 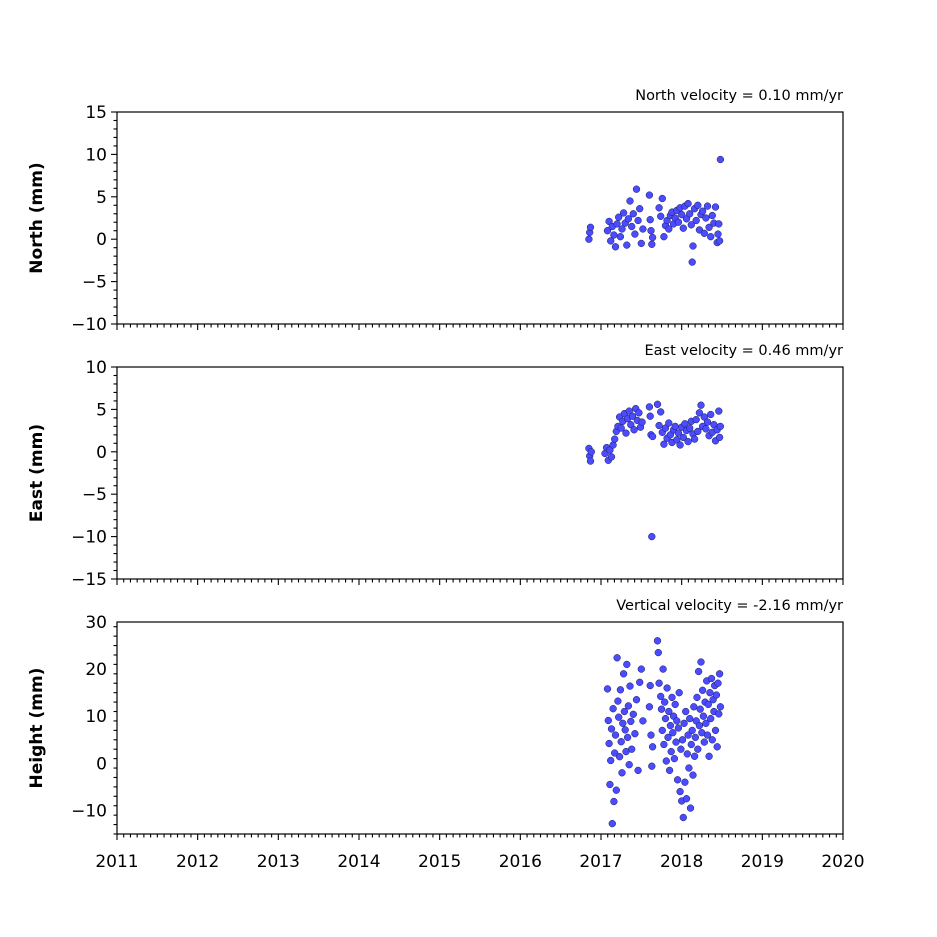 What do you see at coordinates (197, 862) in the screenshot?
I see `height-xtick-label: 2012` at bounding box center [197, 862].